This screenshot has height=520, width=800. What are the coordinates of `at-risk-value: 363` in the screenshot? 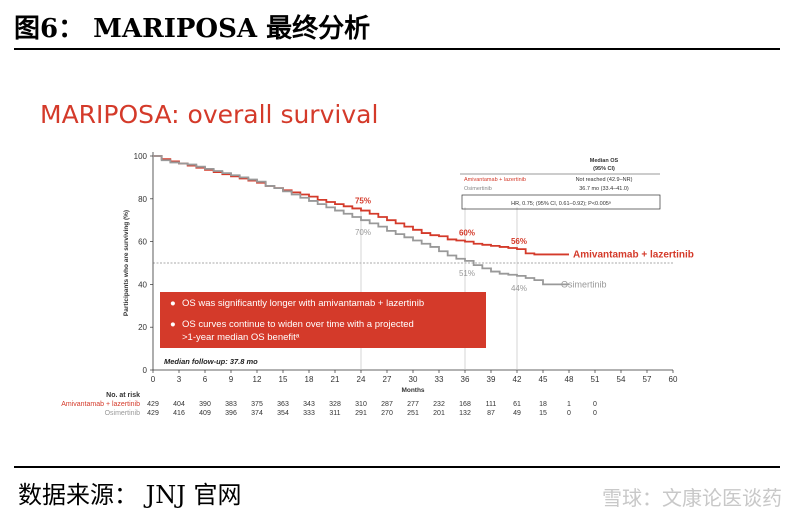 It's located at (283, 404).